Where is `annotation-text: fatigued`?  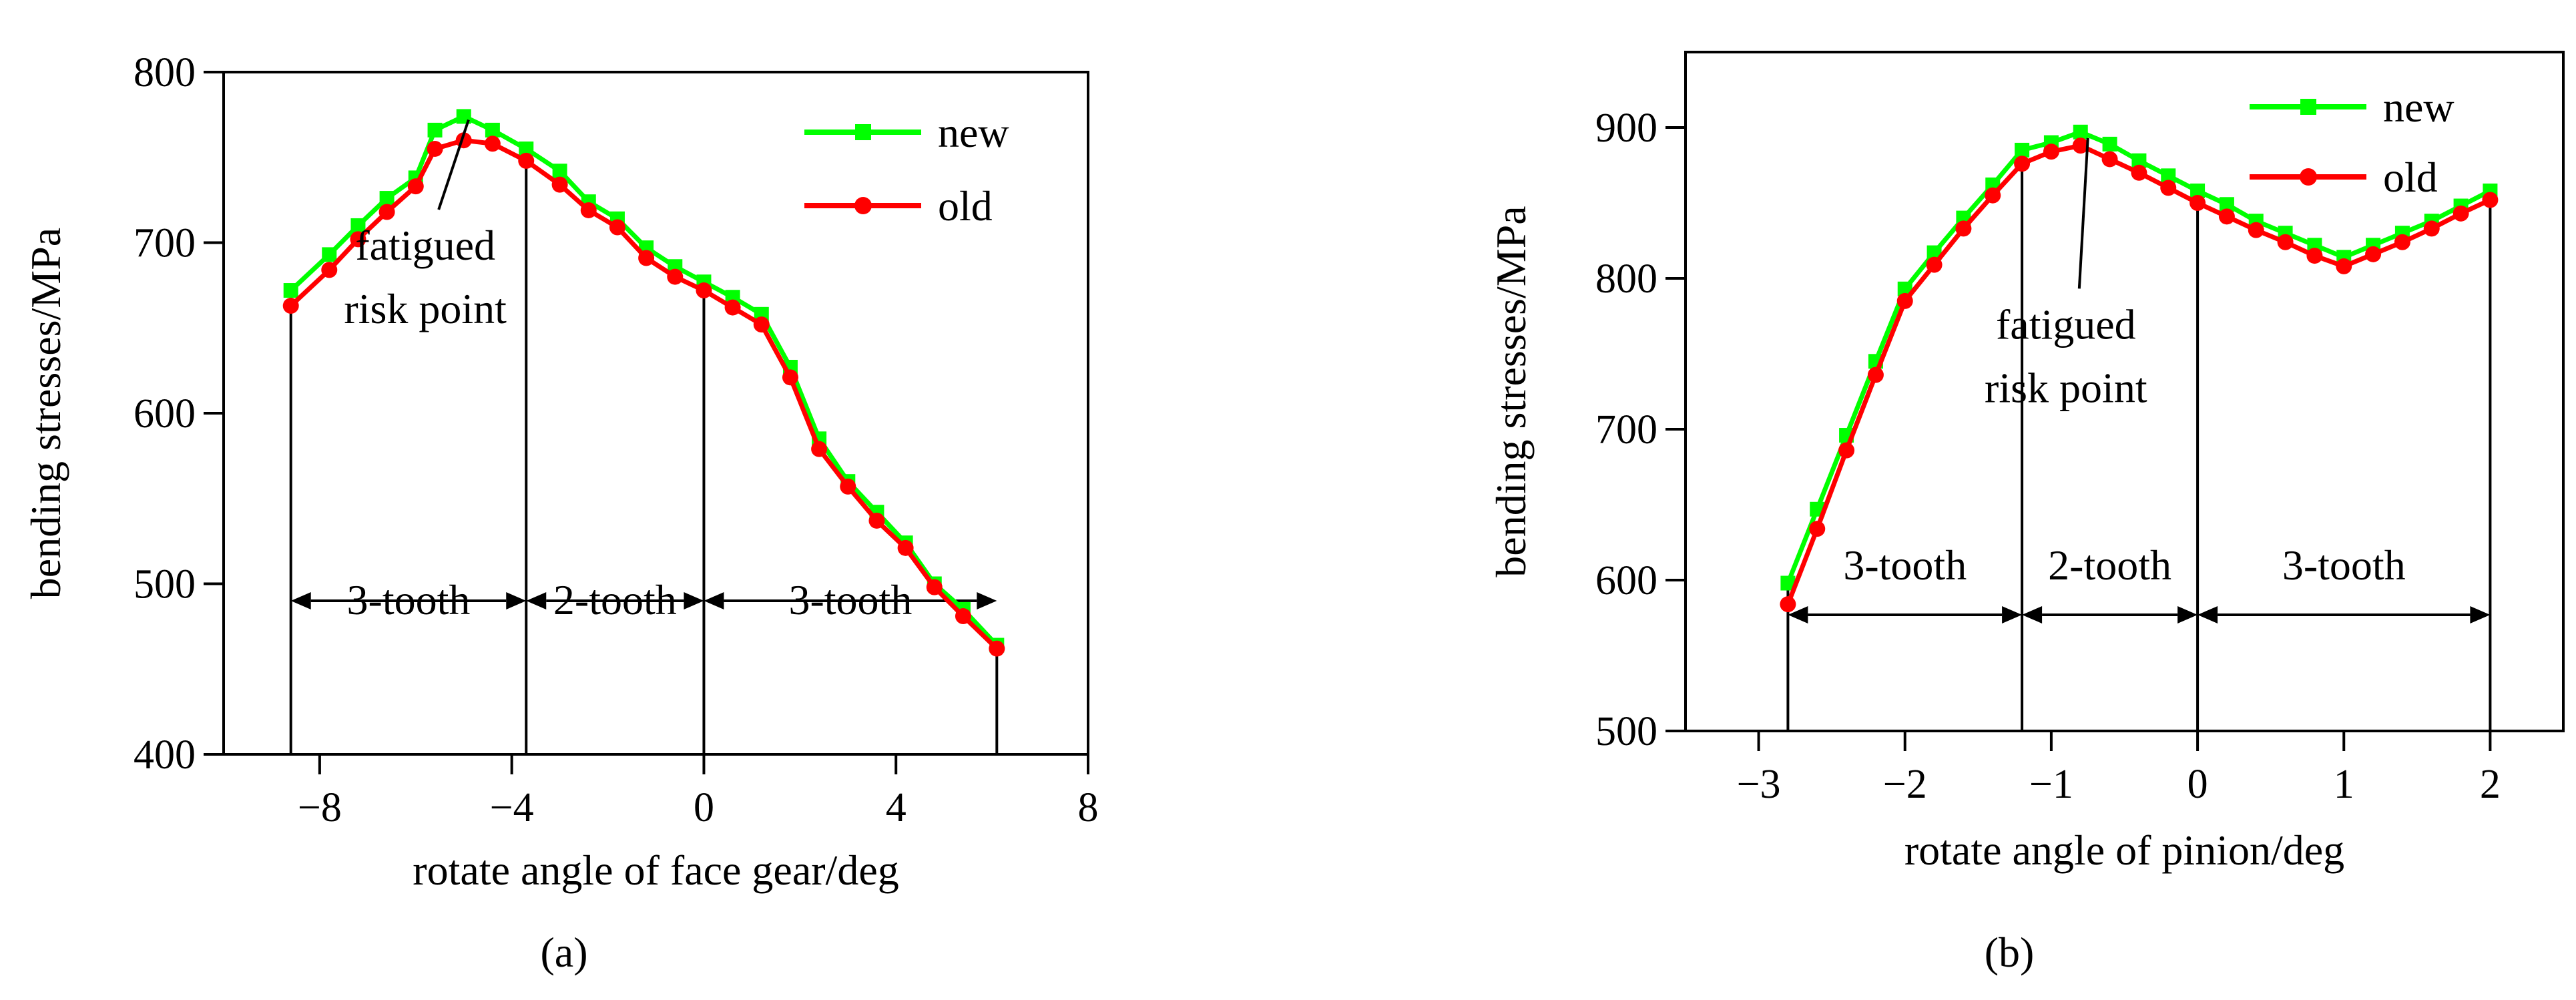 annotation-text: fatigued is located at coordinates (425, 245).